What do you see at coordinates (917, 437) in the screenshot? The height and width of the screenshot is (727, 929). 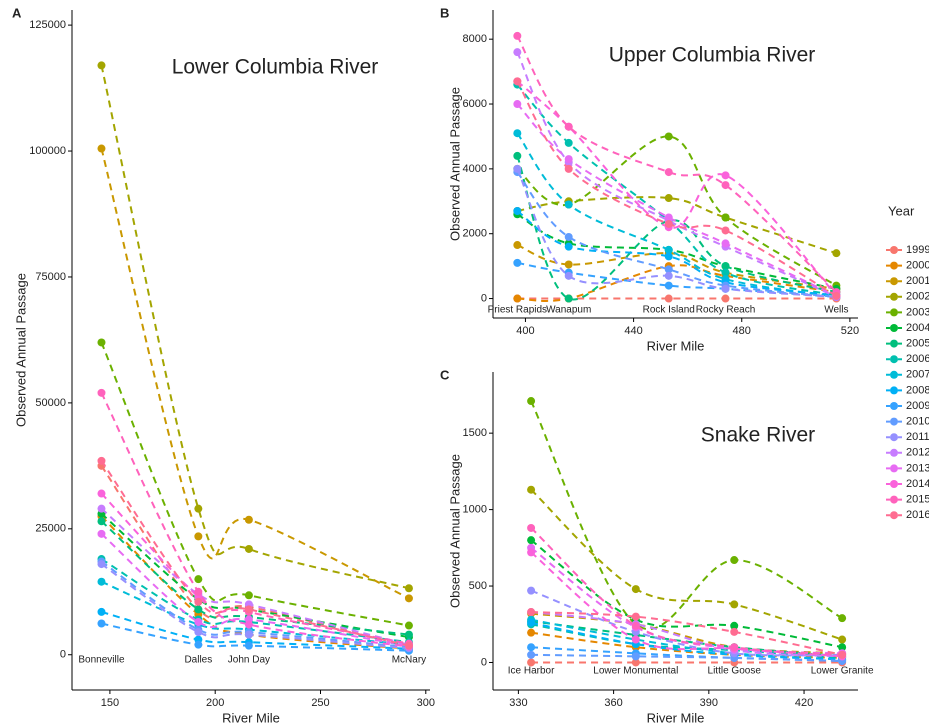 I see `legend-label: 2011` at bounding box center [917, 437].